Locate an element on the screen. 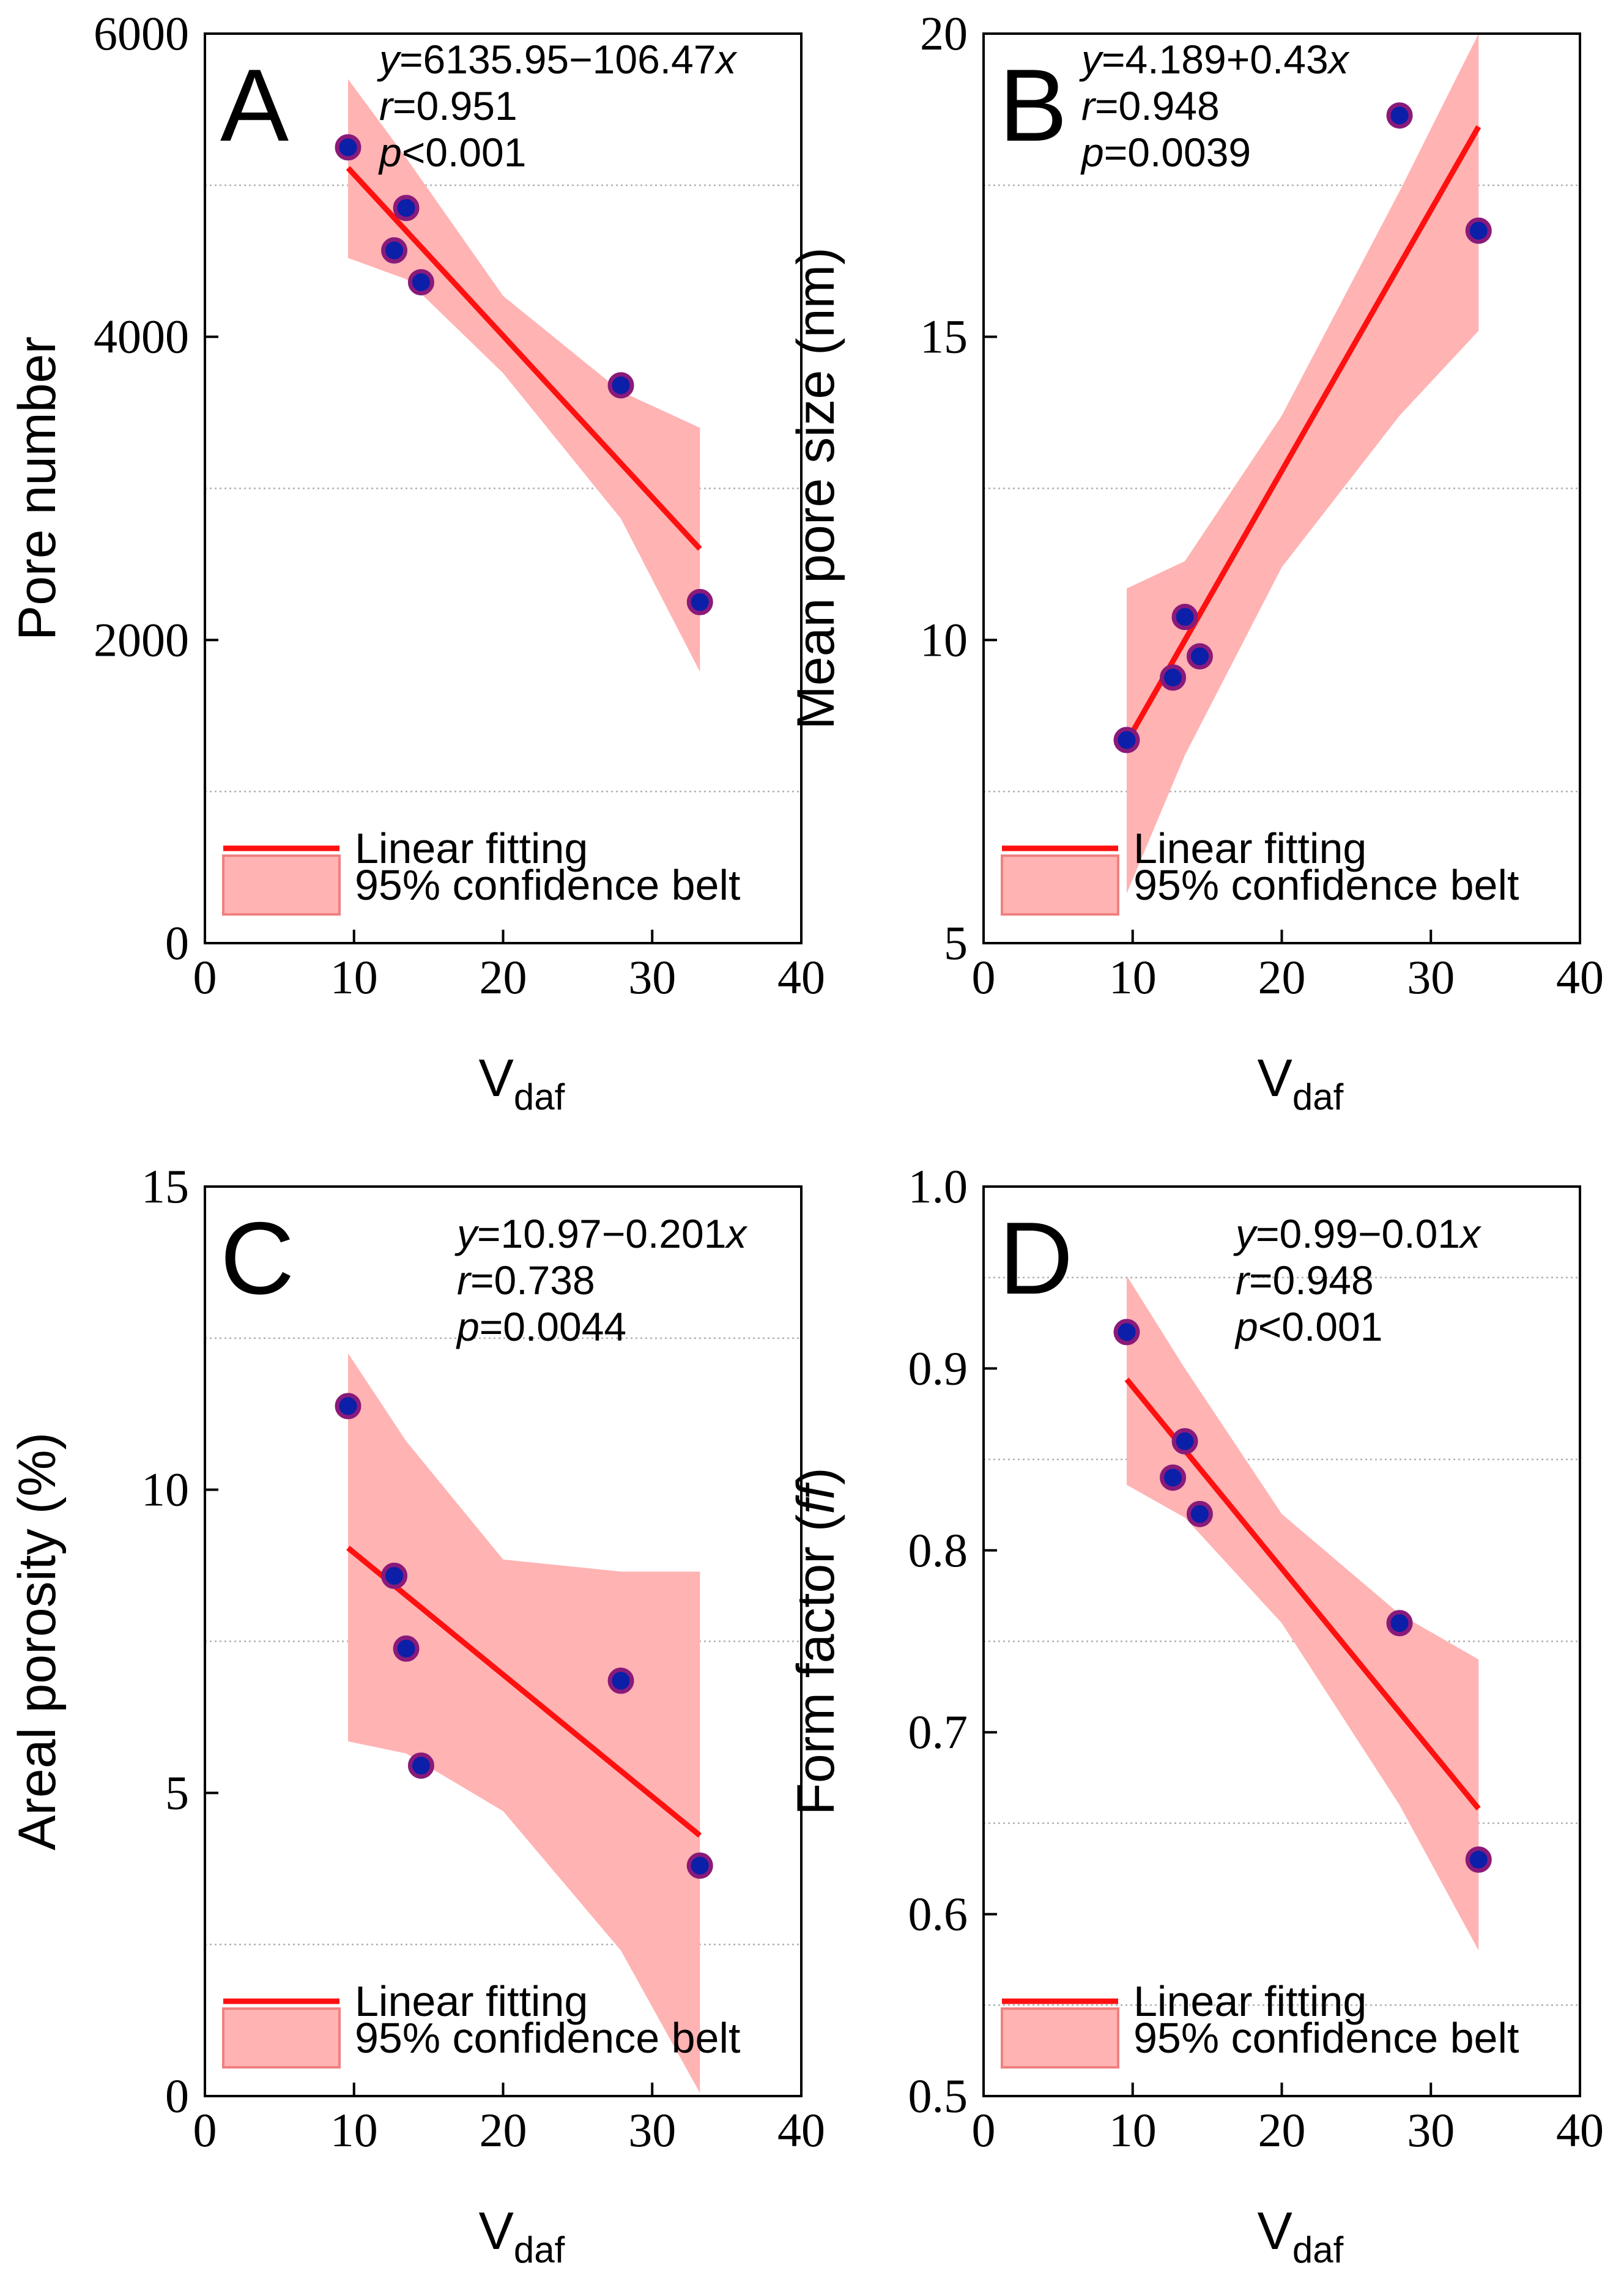 The height and width of the screenshot is (2282, 1624). eq-r-value: =0.738 is located at coordinates (532, 1280).